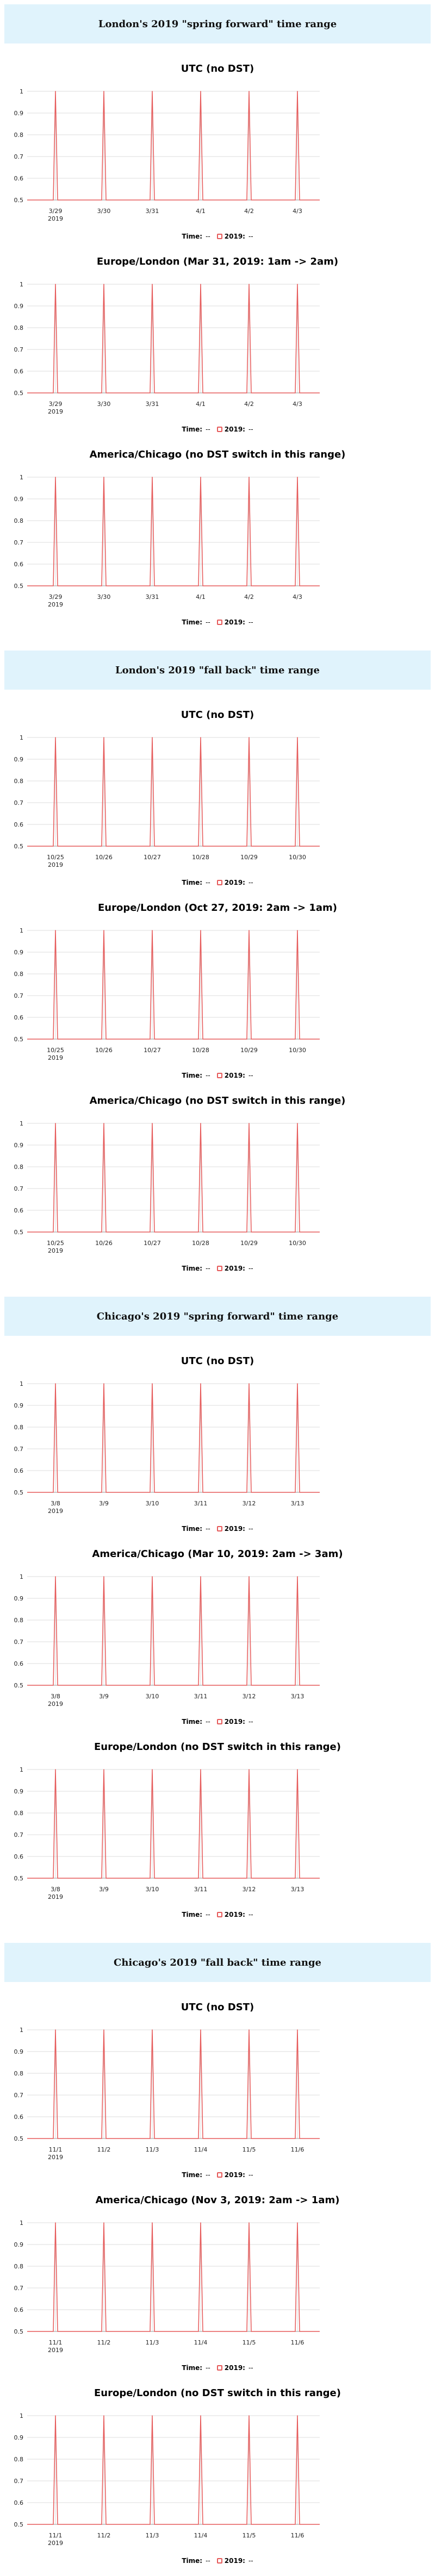 This screenshot has width=435, height=2576. Describe the element at coordinates (249, 404) in the screenshot. I see `x-tick-label: 4/2` at that location.